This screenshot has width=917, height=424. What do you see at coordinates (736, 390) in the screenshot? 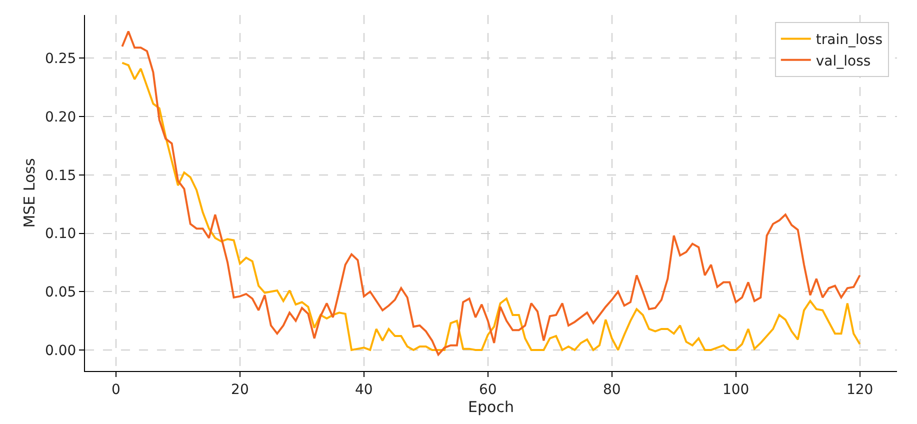
I see `x-tick-label: 100` at bounding box center [736, 390].